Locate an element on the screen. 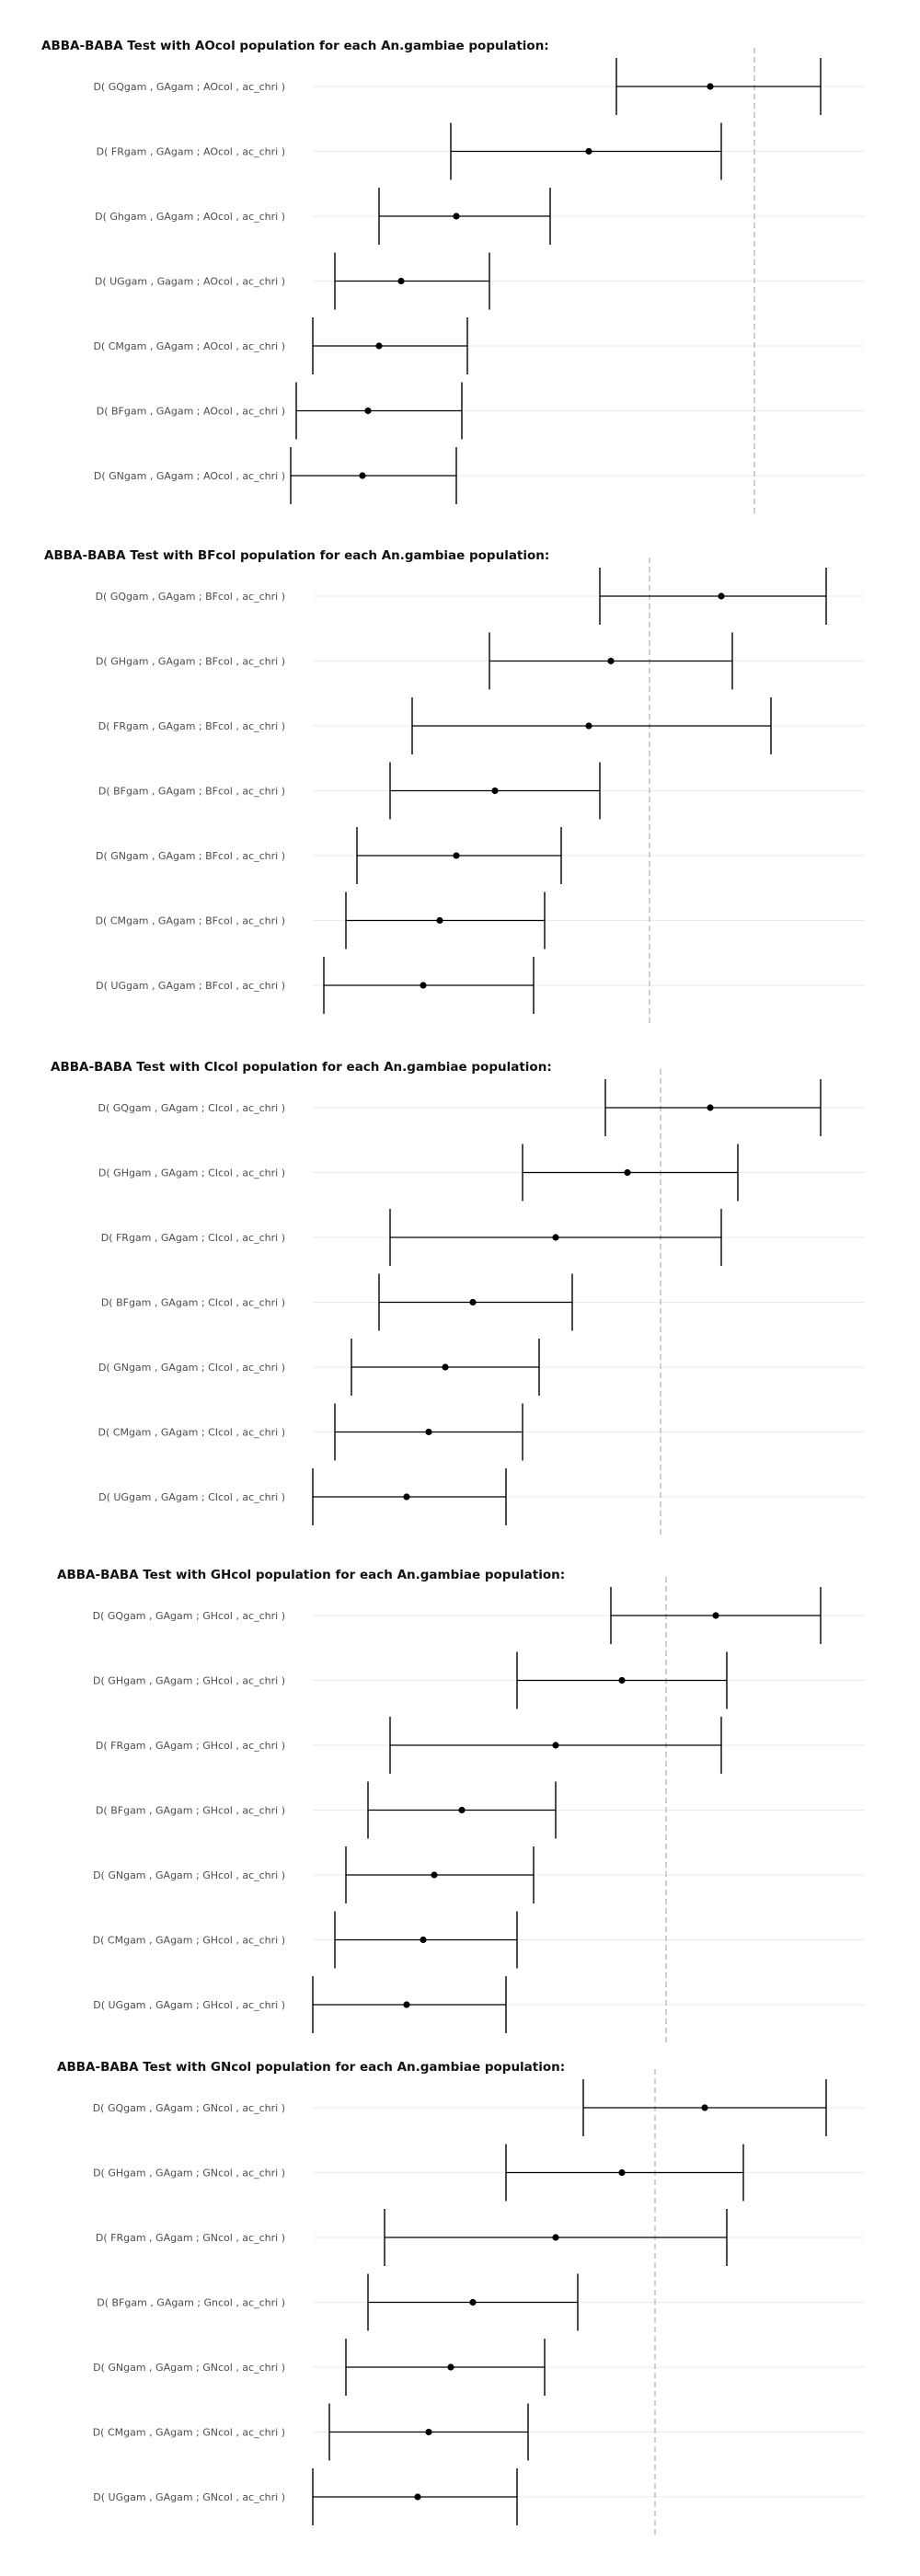 Image resolution: width=920 pixels, height=2576 pixels. row-label: D( FRgam , GAgam ; BFcol , ac_chri ) is located at coordinates (191, 726).